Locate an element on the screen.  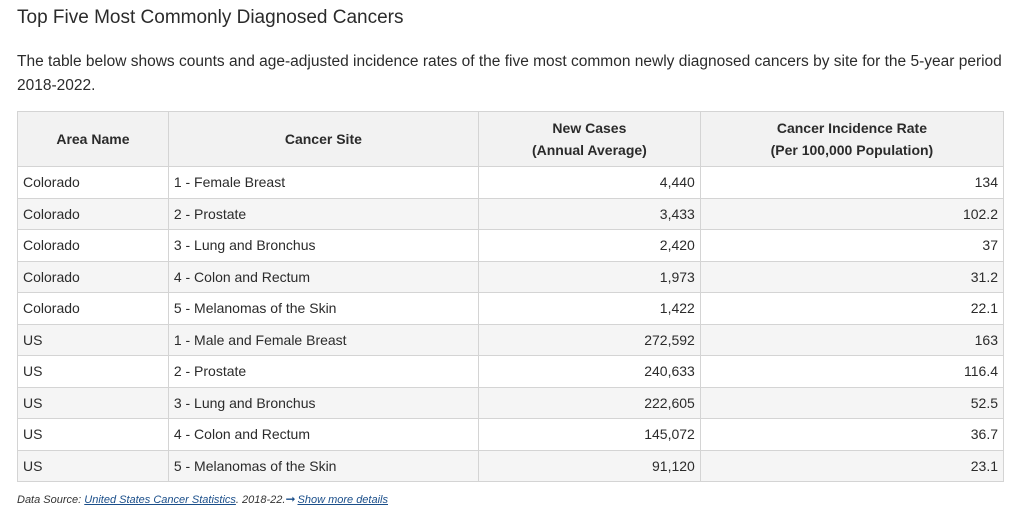
cell-new-cases: 2,420 is located at coordinates (589, 245).